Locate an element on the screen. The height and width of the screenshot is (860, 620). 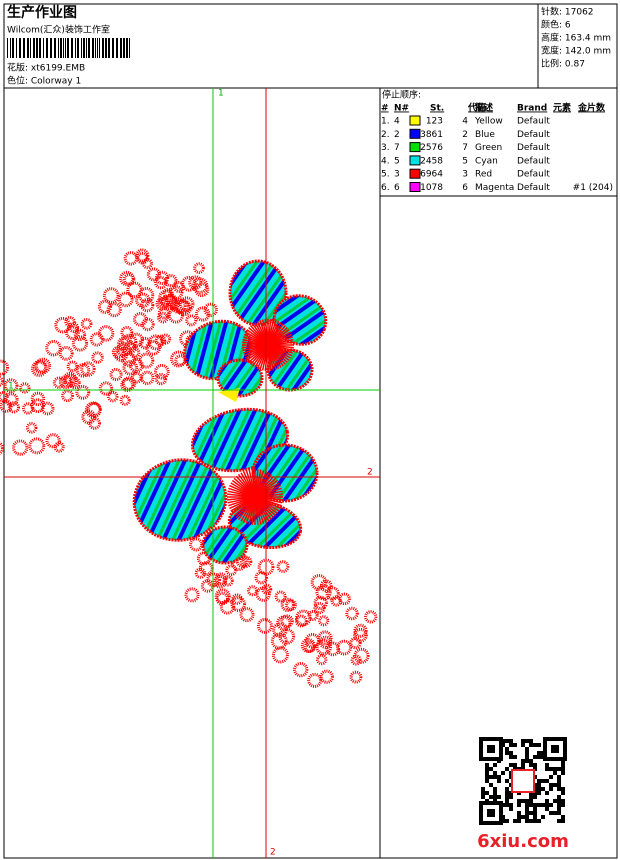
stat: 宽度: 142.0 mm is located at coordinates (576, 51).